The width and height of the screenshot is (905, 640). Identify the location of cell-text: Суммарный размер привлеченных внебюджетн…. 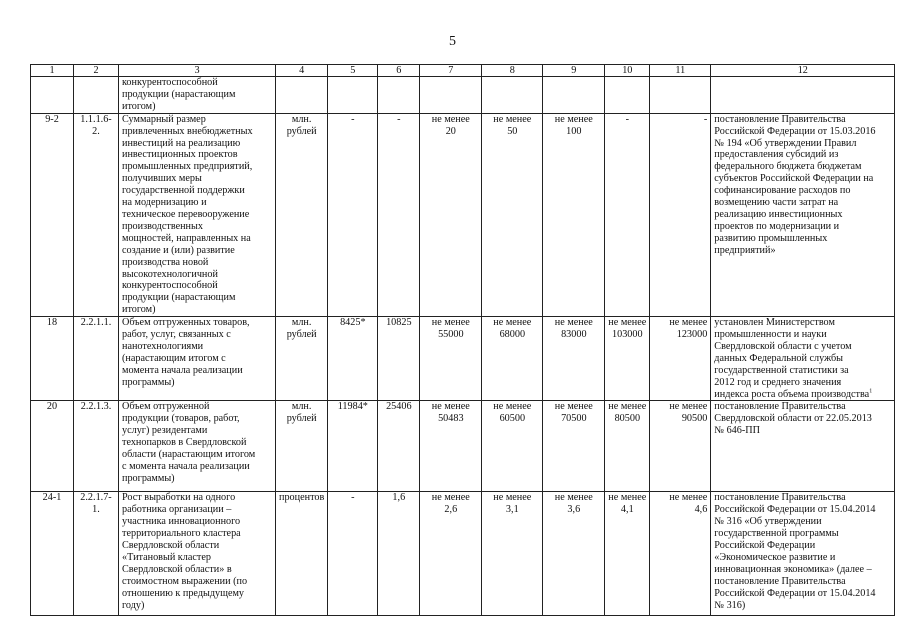
(187, 214).